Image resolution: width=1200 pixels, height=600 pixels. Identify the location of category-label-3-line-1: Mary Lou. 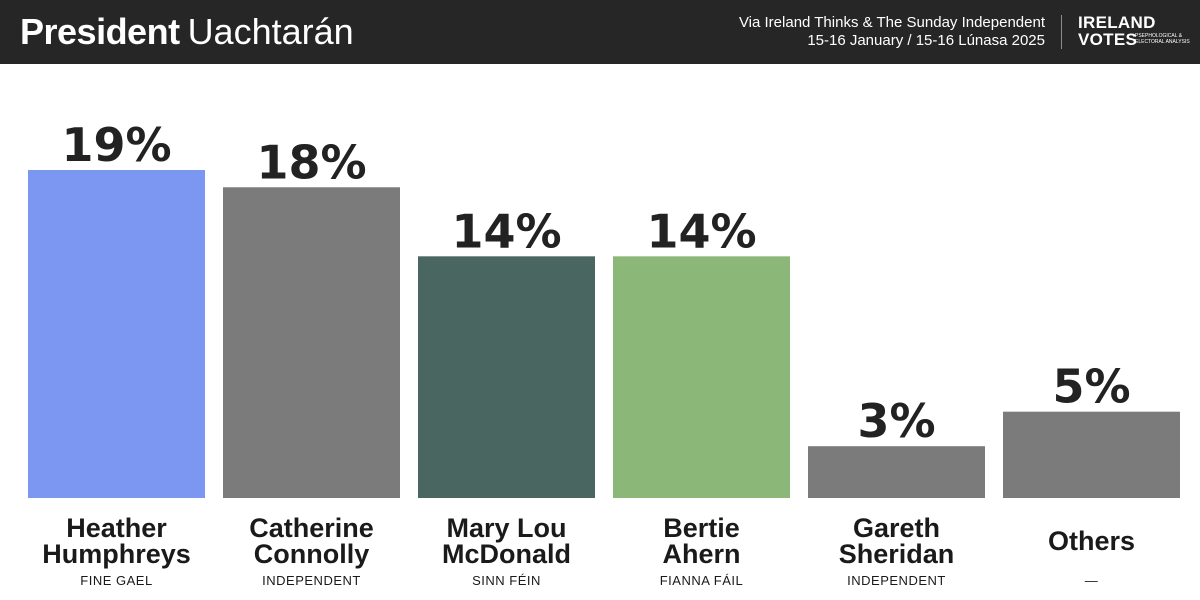
(506, 528).